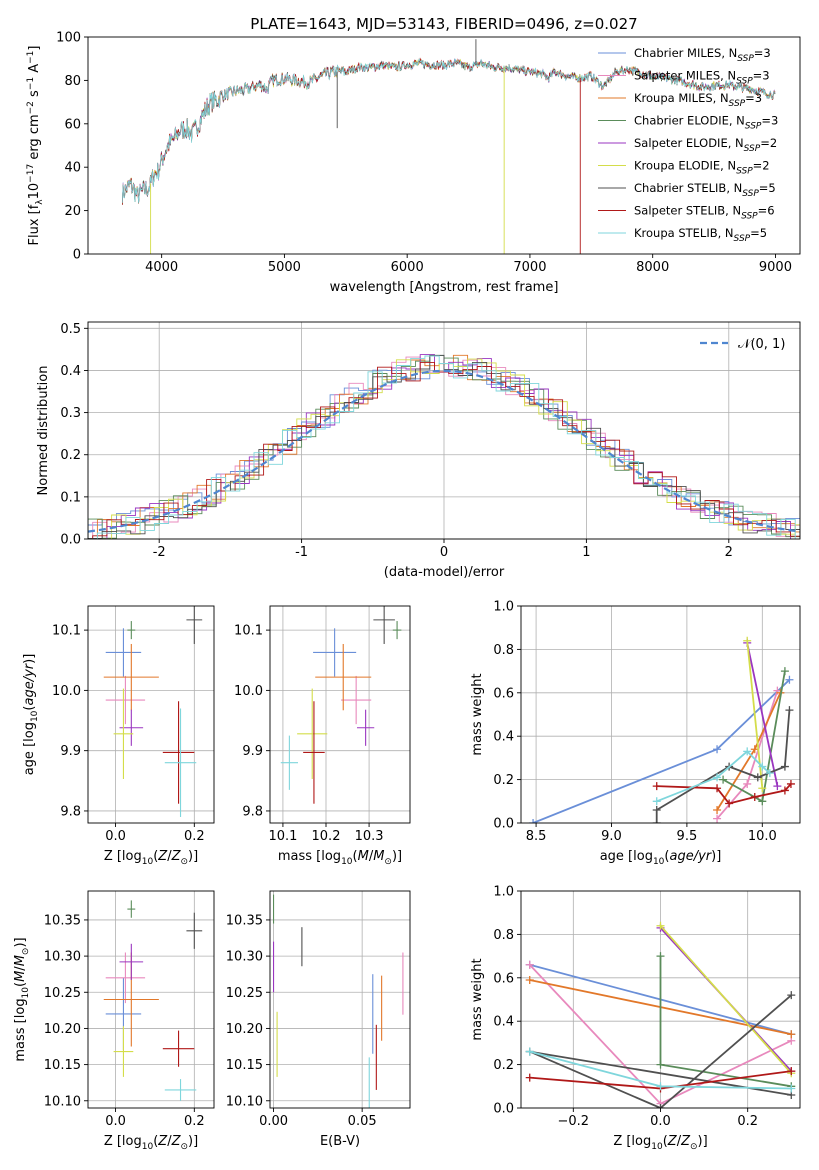  I want to click on y-tick-label: 10.25, so click(62, 993).